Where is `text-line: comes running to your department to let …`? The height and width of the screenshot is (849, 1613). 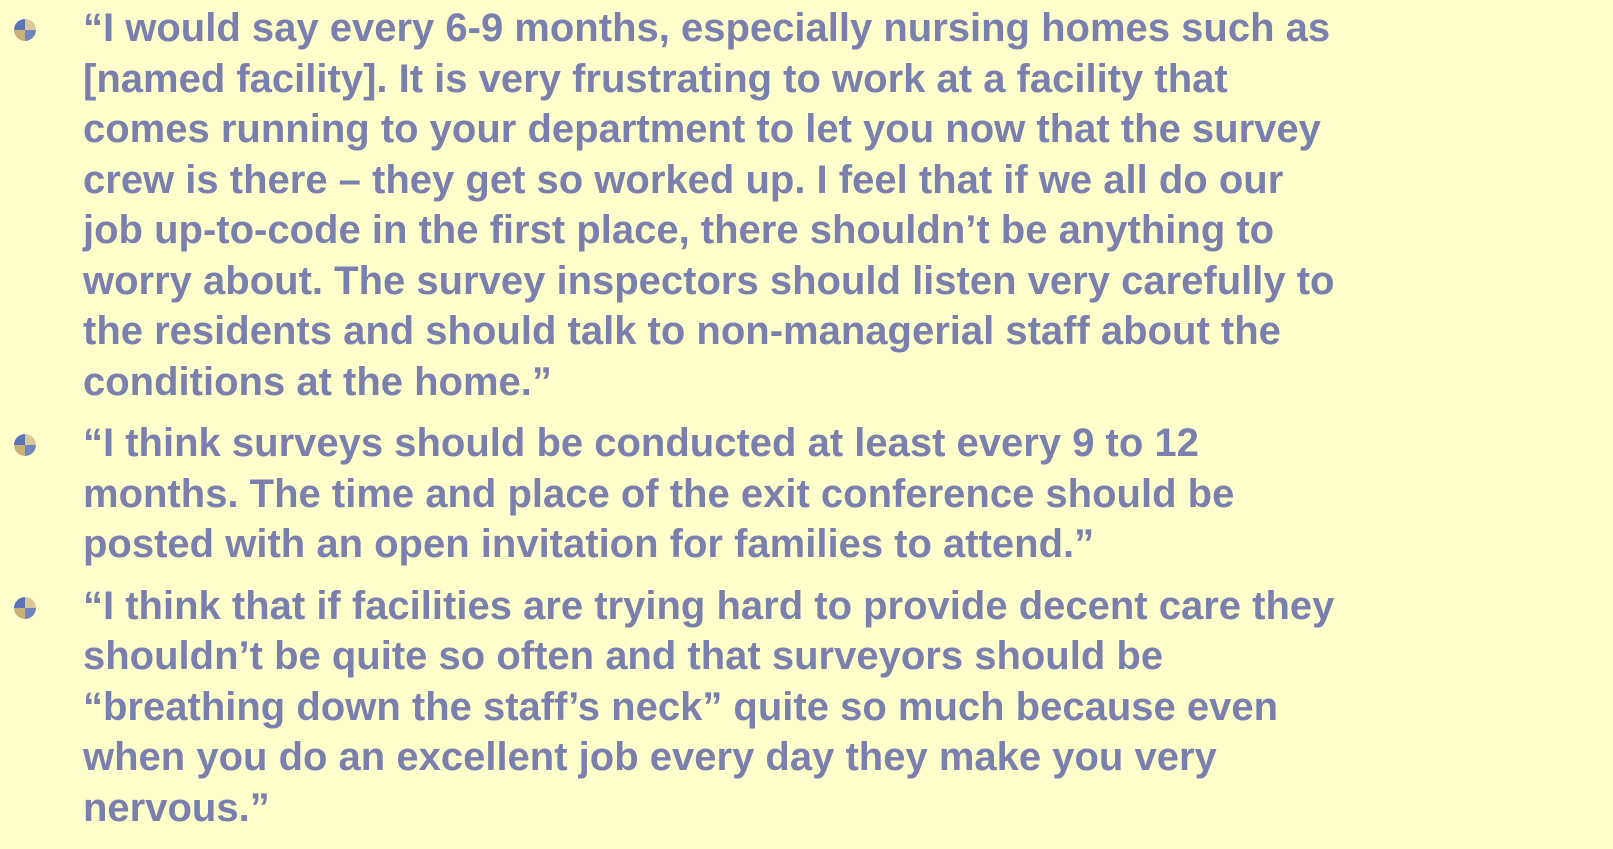
text-line: comes running to your department to let … is located at coordinates (702, 129).